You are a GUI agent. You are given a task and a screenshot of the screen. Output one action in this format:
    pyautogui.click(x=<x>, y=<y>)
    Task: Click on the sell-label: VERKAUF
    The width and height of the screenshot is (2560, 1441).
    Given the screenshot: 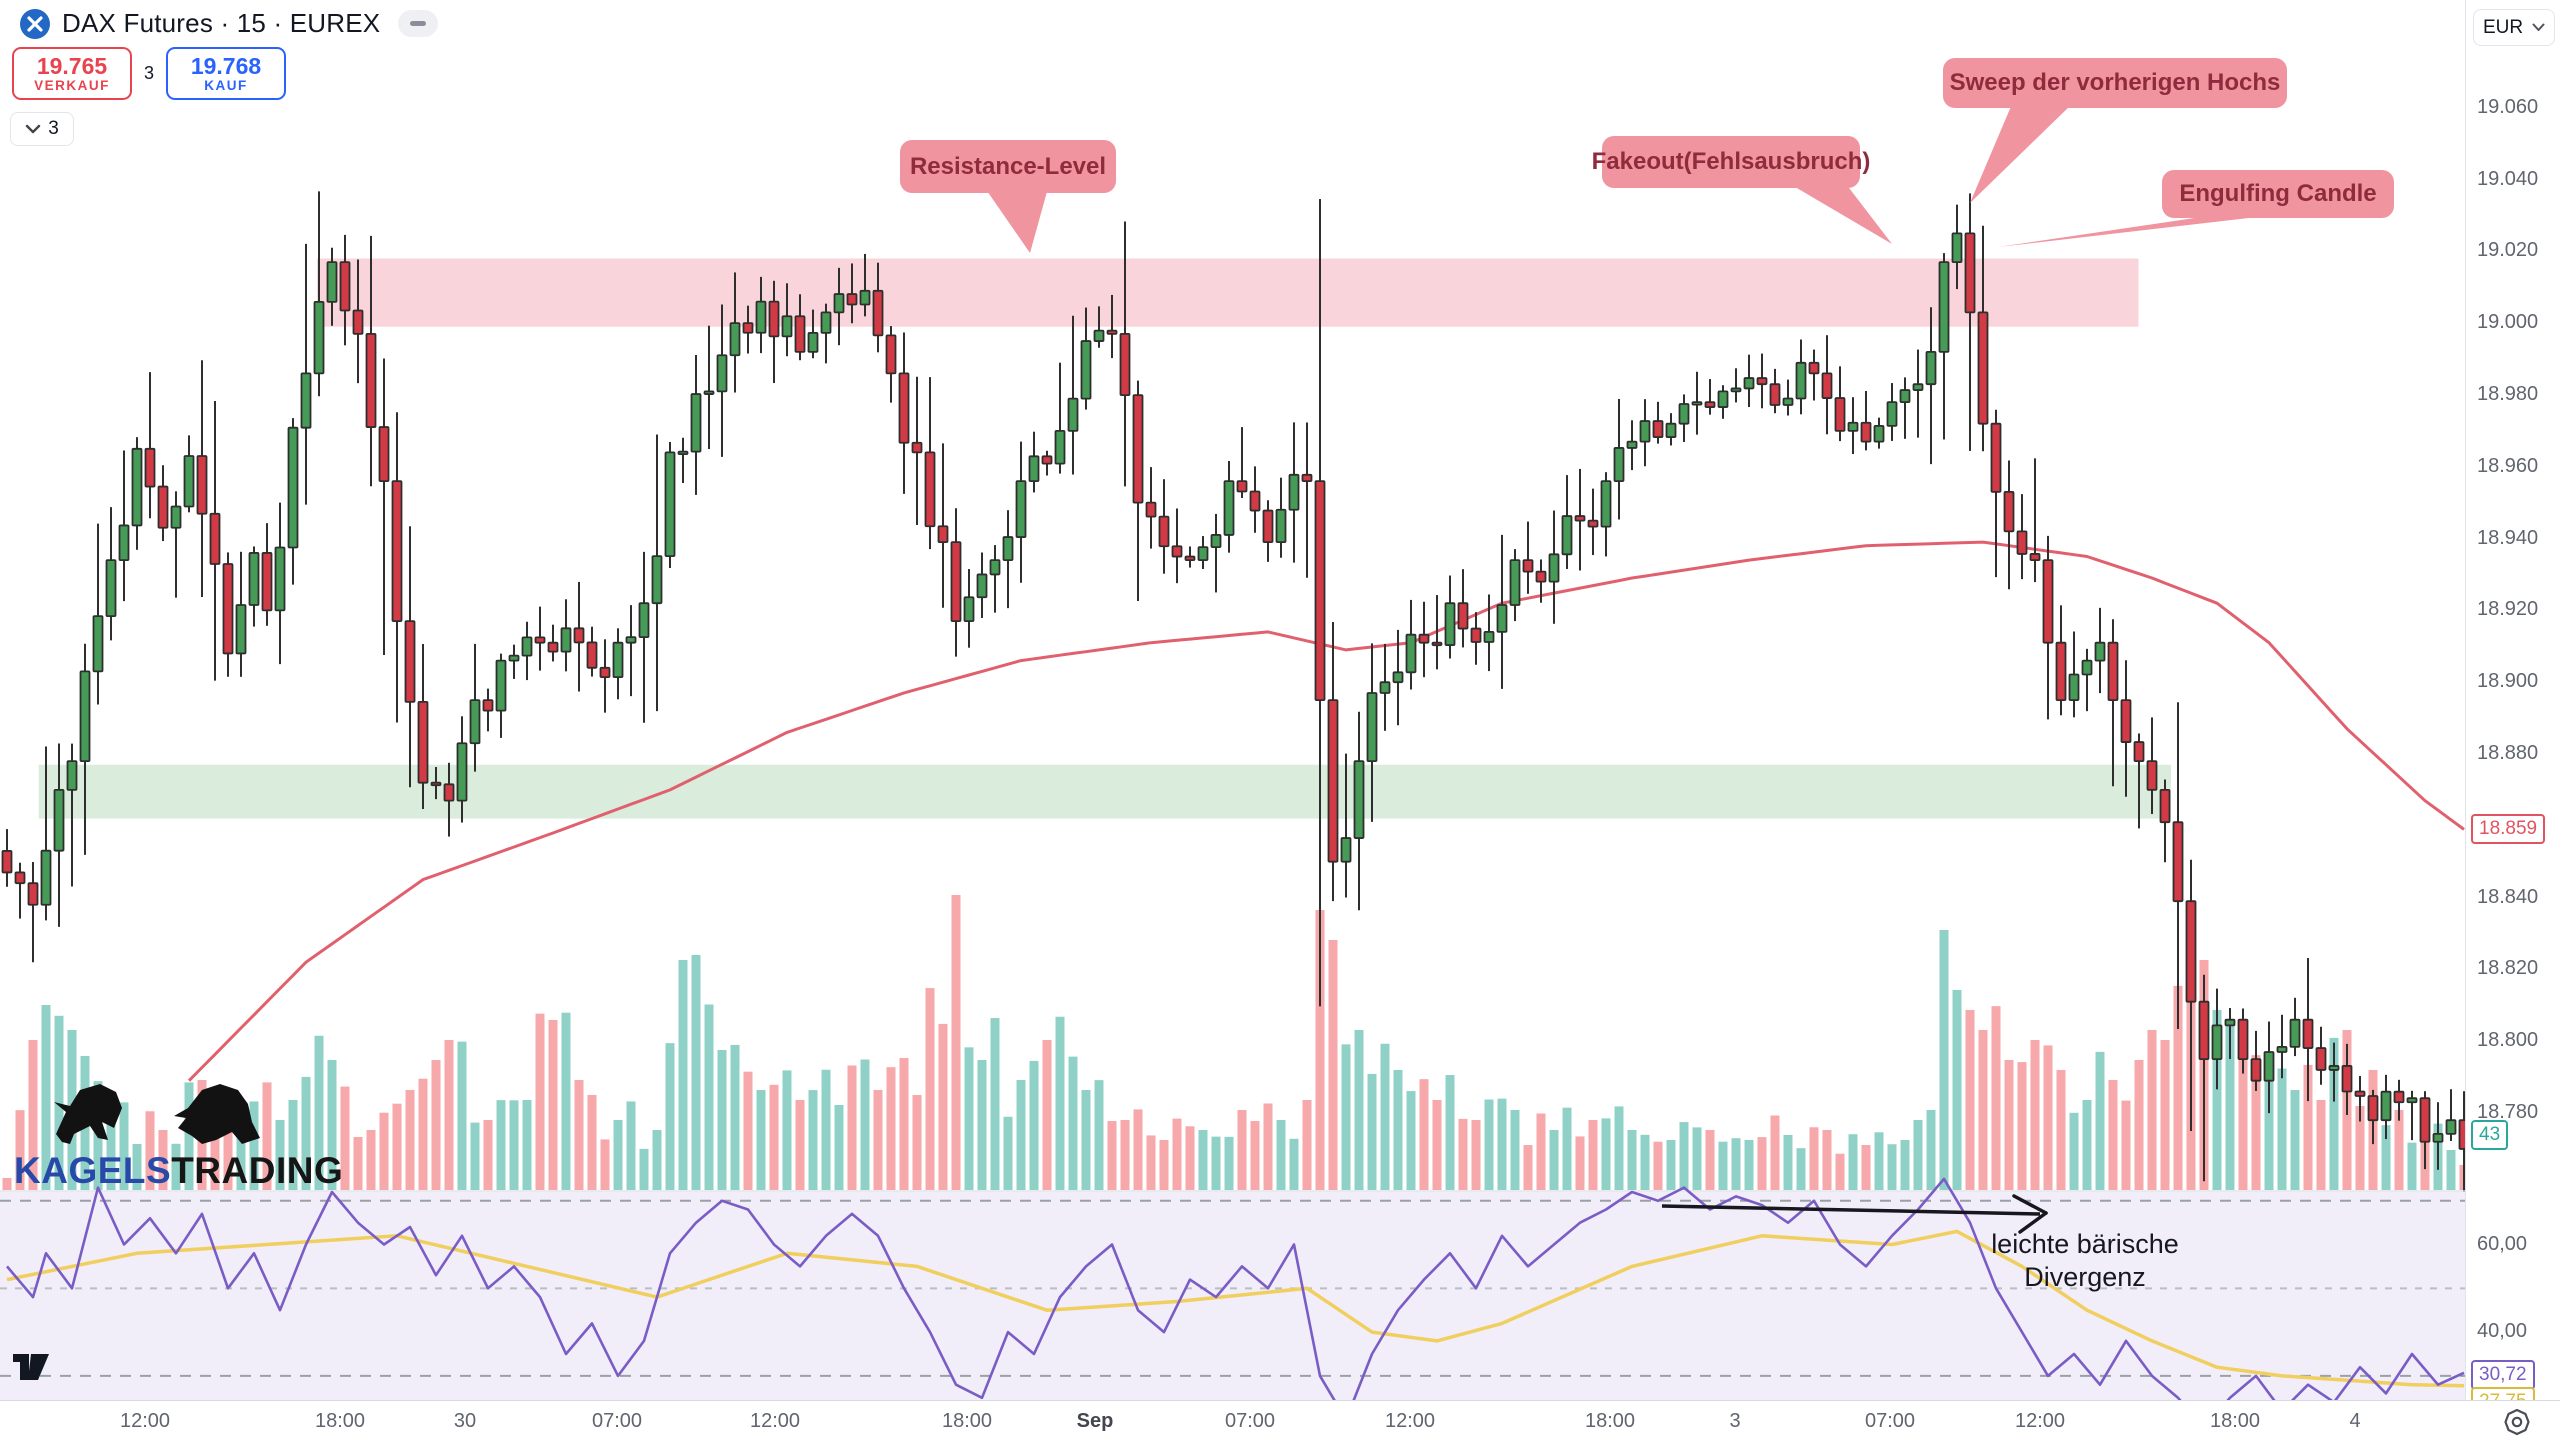 What is the action you would take?
    pyautogui.click(x=72, y=85)
    